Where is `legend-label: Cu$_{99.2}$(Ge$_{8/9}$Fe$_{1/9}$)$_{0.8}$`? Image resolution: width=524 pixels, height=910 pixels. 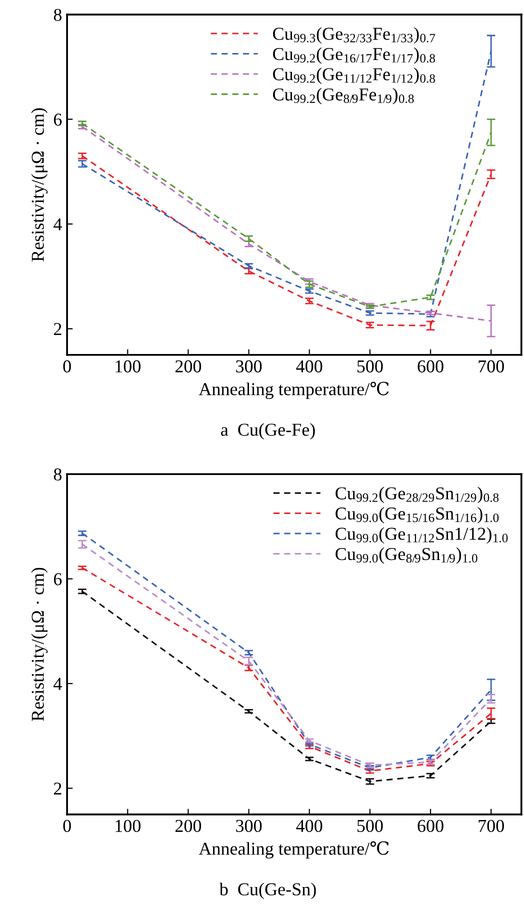 legend-label: Cu$_{99.2}$(Ge$_{8/9}$Fe$_{1/9}$)$_{0.8}$ is located at coordinates (343, 96).